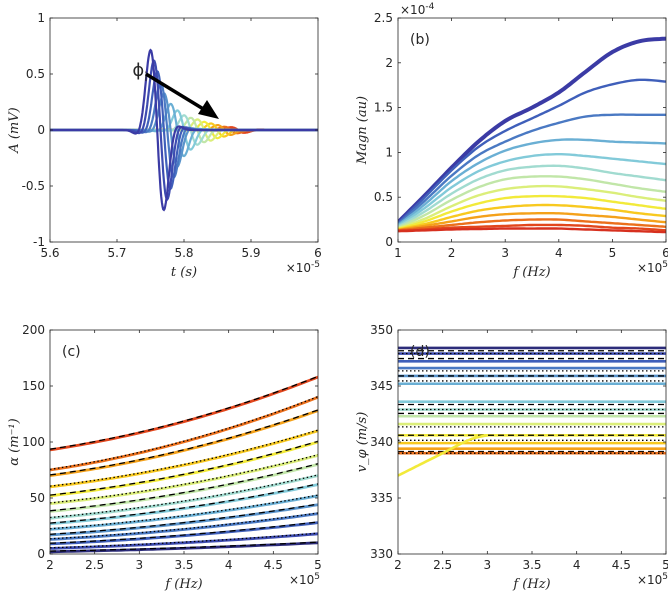 This screenshot has width=668, height=596. I want to click on x-tick-label: 5.6, so click(49, 253).